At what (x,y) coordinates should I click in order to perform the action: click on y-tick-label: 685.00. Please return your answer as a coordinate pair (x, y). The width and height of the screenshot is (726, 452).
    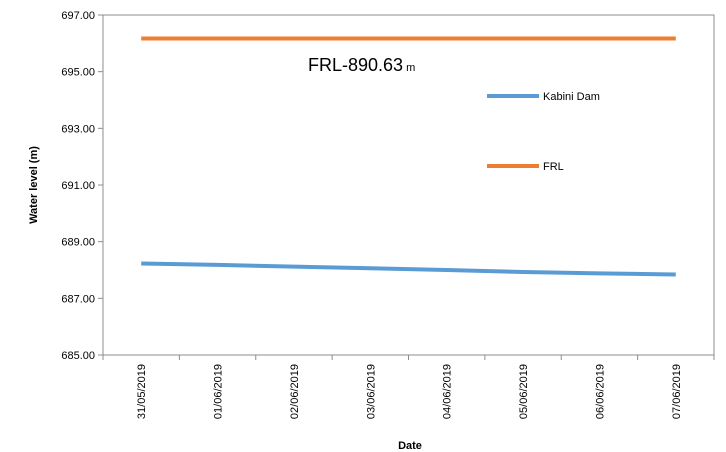
    Looking at the image, I should click on (78, 356).